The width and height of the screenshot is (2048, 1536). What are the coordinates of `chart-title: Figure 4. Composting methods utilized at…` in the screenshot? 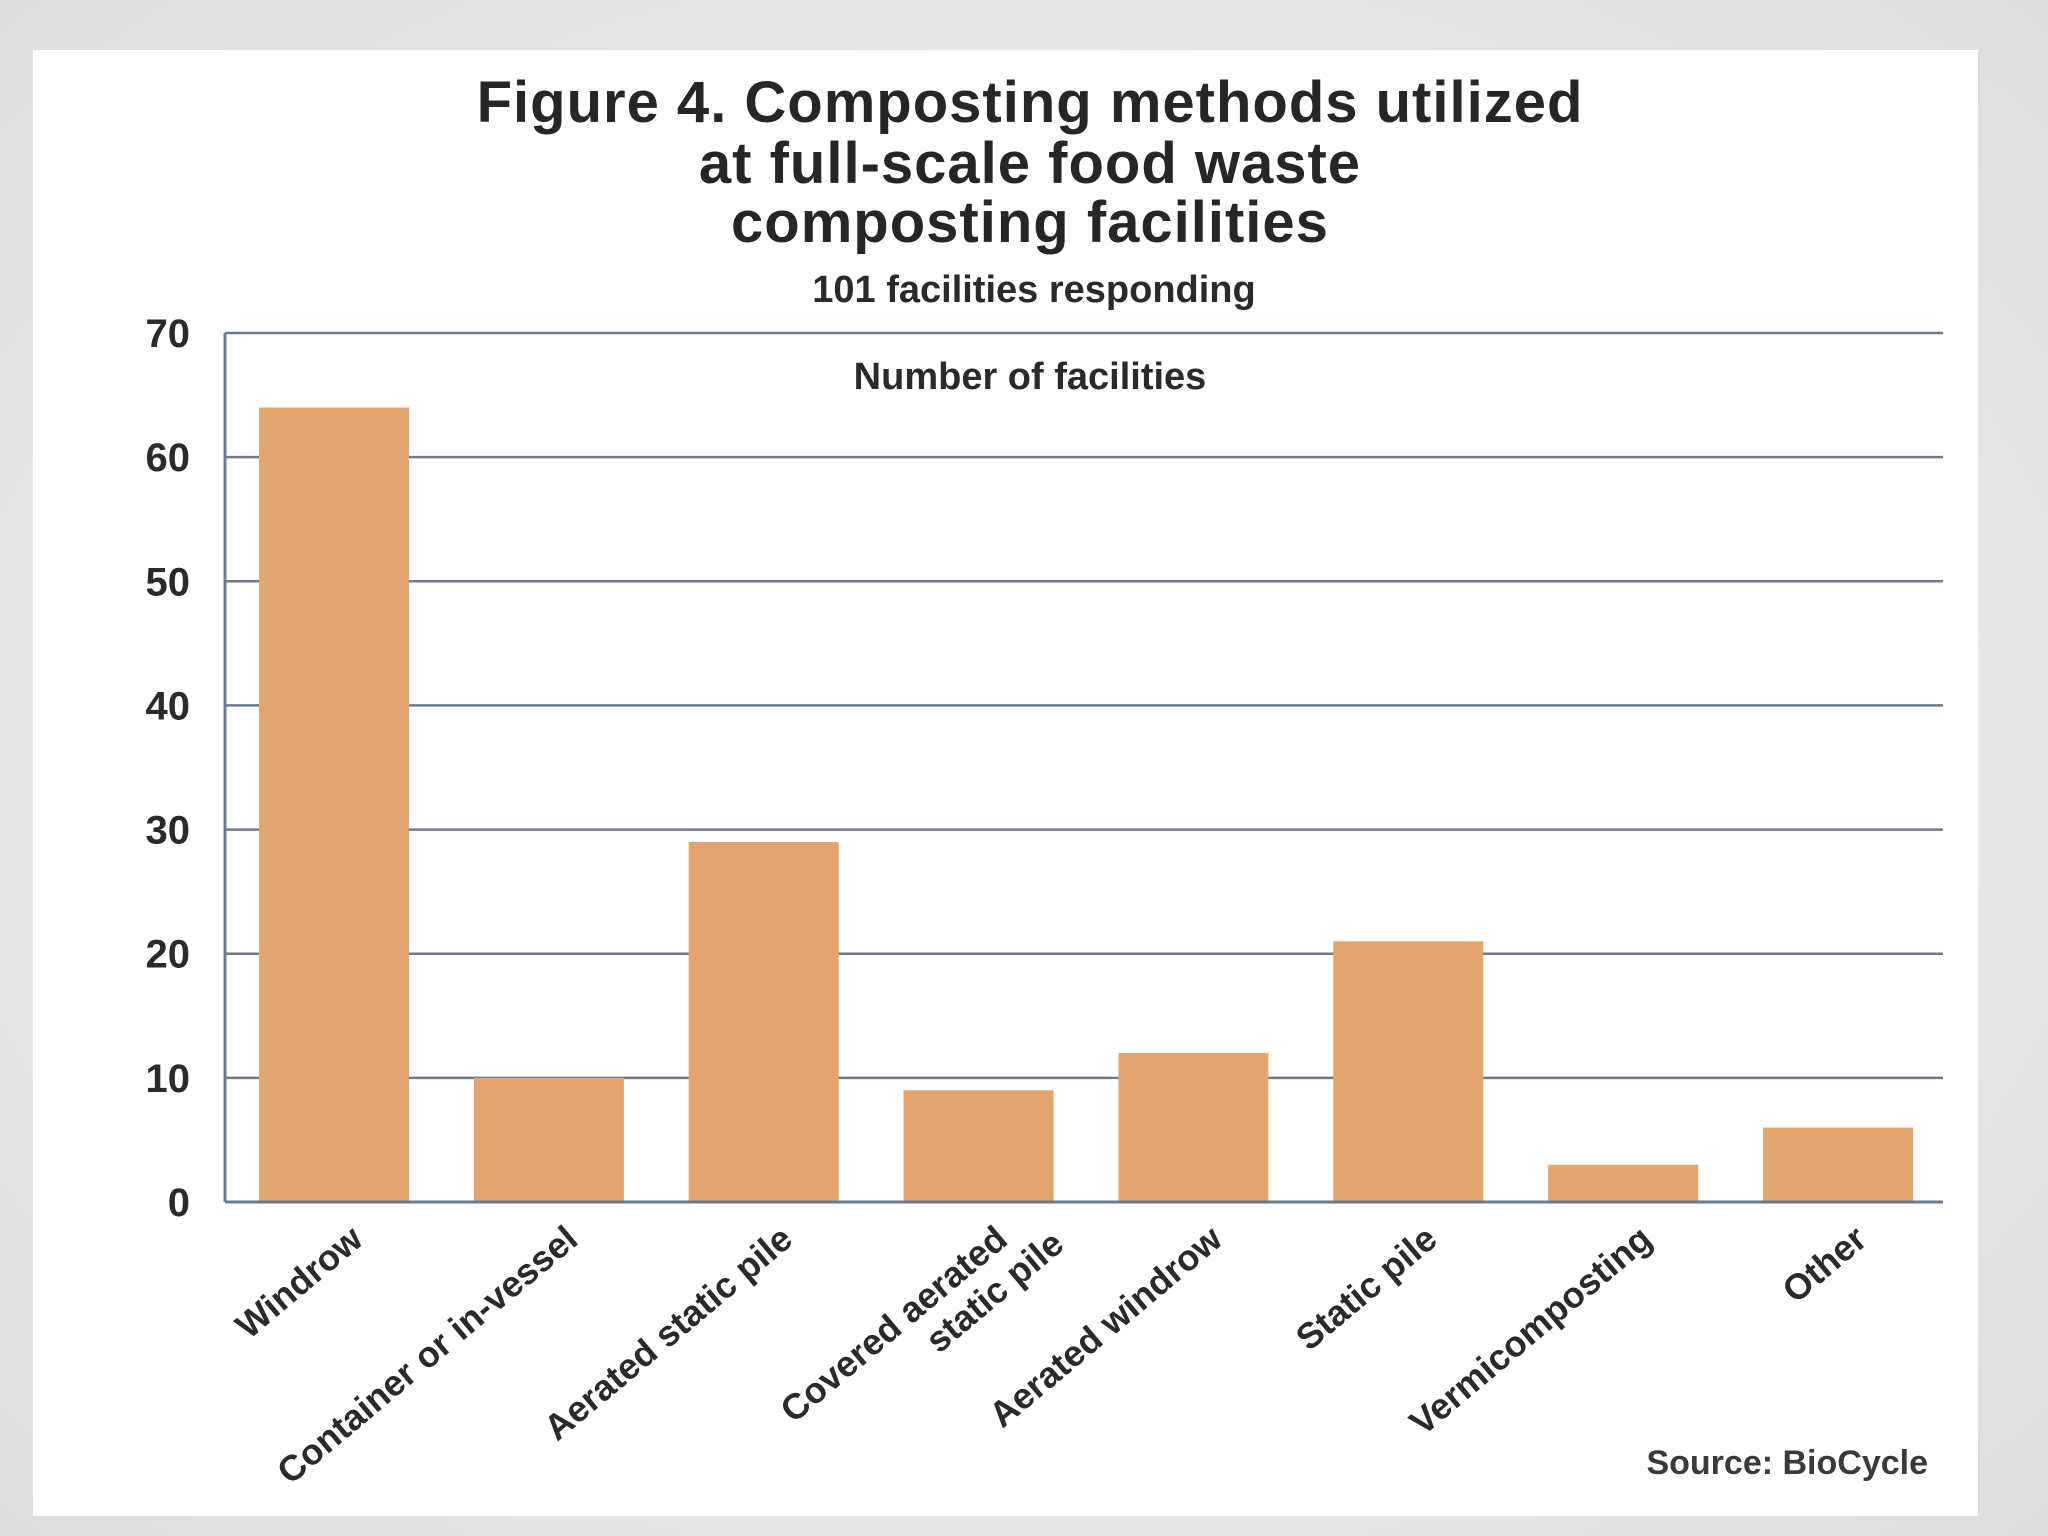 It's located at (1030, 162).